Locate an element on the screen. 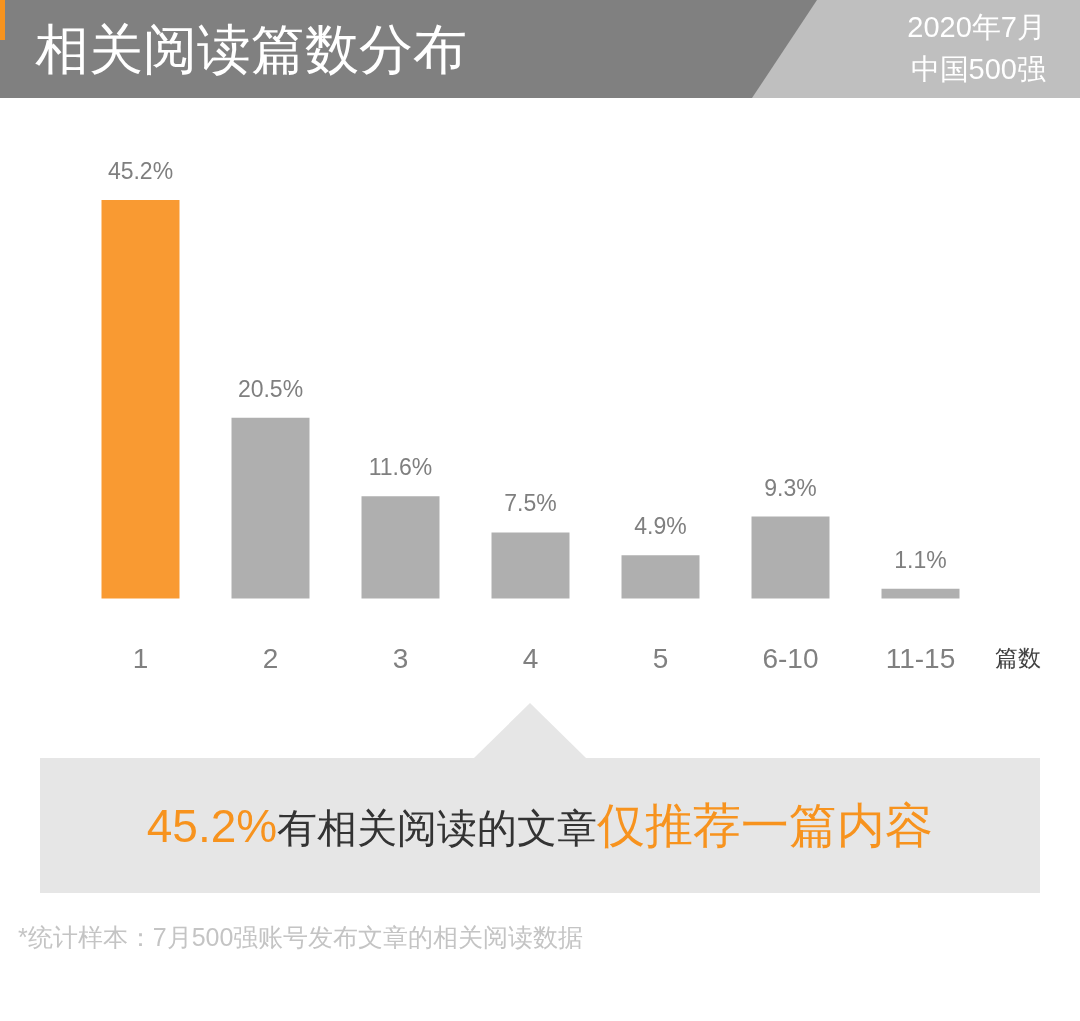 The width and height of the screenshot is (1080, 1021). x-tick-label: 11-15 is located at coordinates (920, 658).